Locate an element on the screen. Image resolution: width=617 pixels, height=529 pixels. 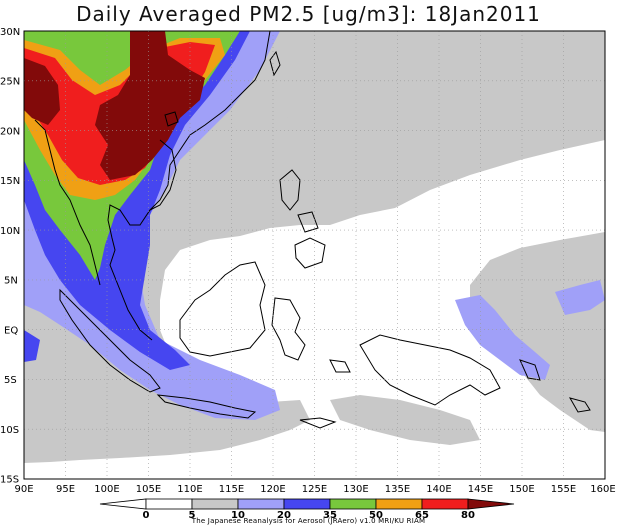
lon-label: 105E is located at coordinates (148, 489).